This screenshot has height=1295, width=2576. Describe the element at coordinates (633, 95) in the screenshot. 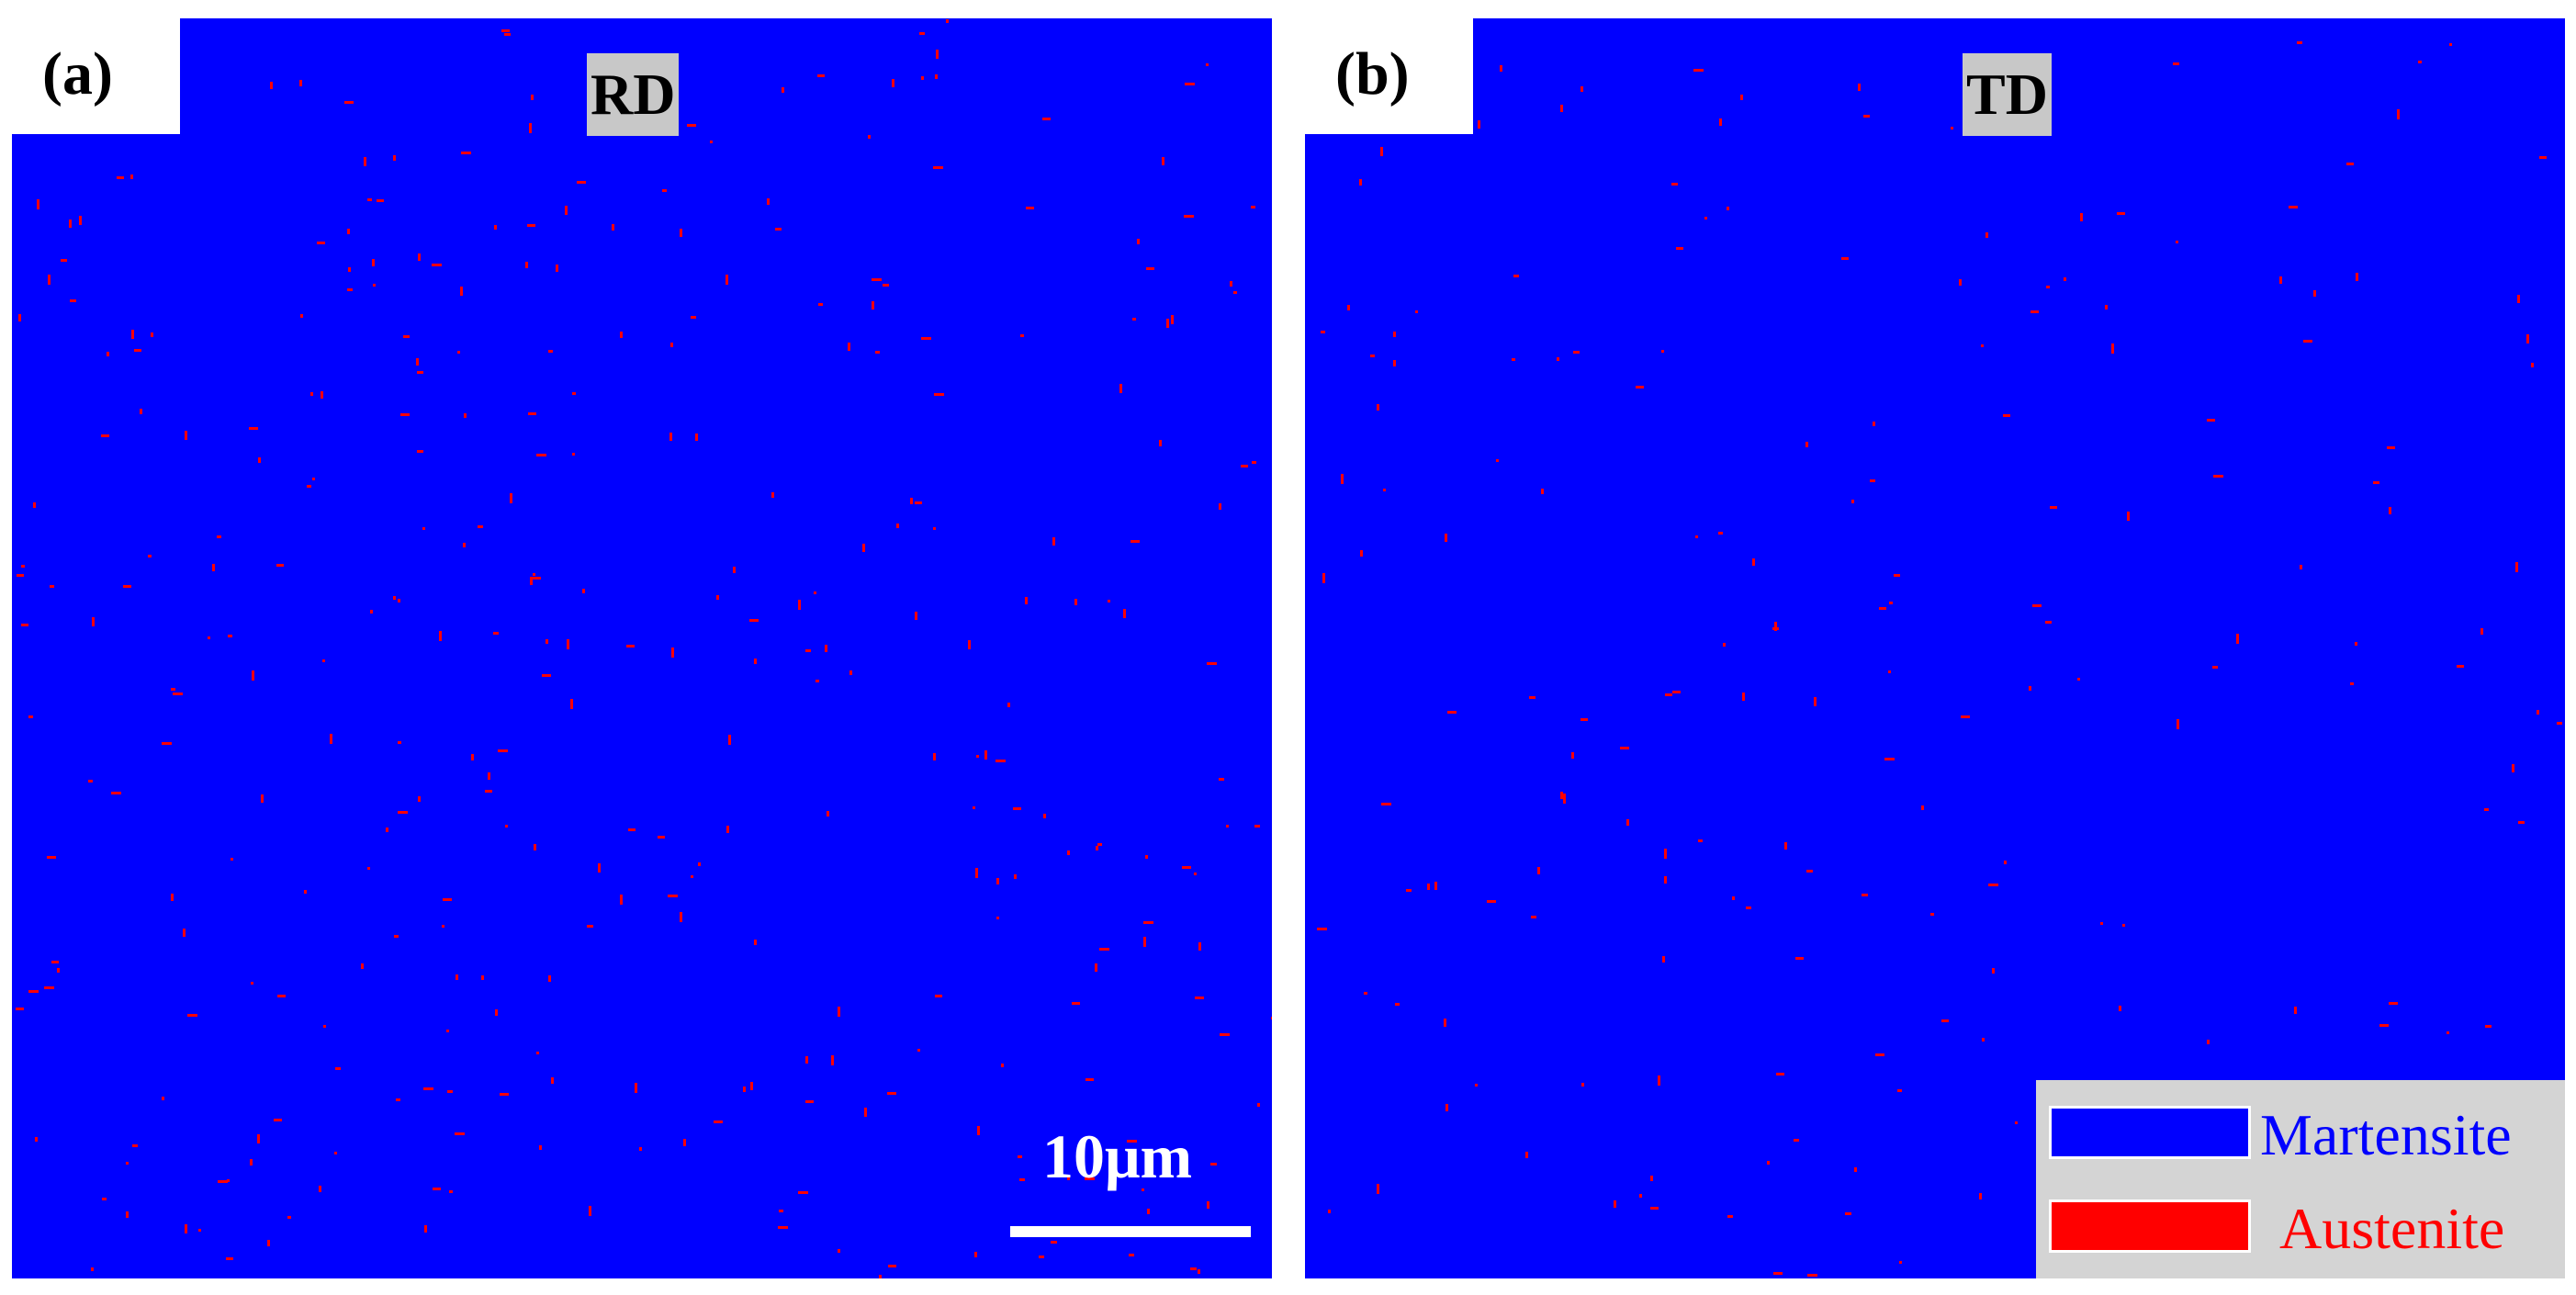

I see `direction-tag-rd: RD` at that location.